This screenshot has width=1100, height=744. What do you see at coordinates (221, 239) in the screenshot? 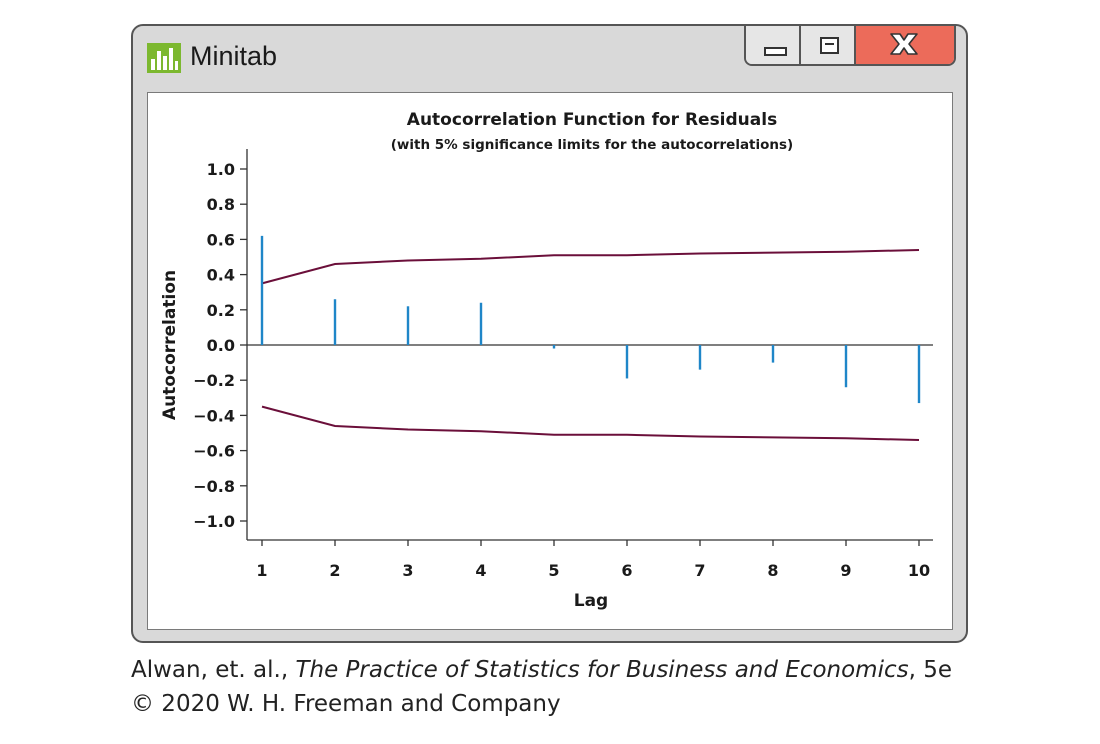
I see `y-tick-label: 0.6` at bounding box center [221, 239].